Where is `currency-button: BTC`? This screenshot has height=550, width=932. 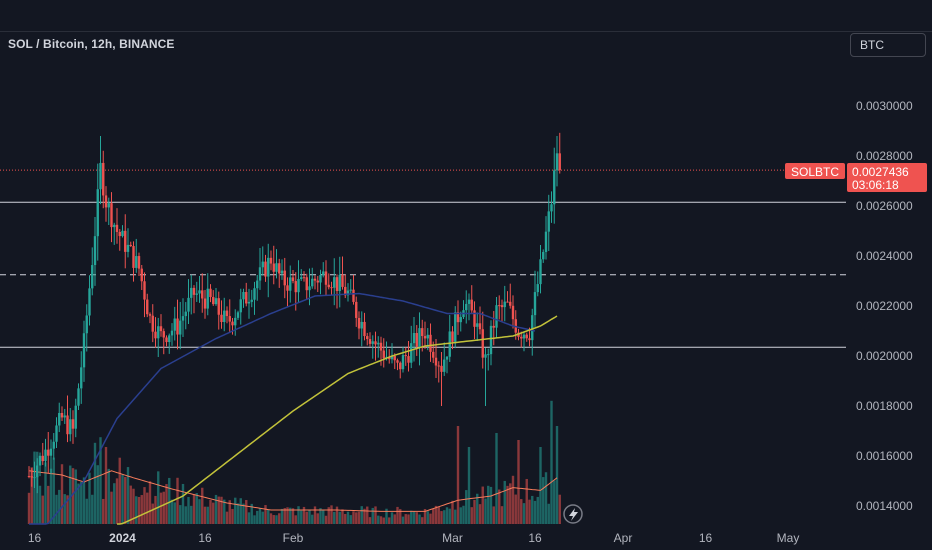 currency-button: BTC is located at coordinates (888, 45).